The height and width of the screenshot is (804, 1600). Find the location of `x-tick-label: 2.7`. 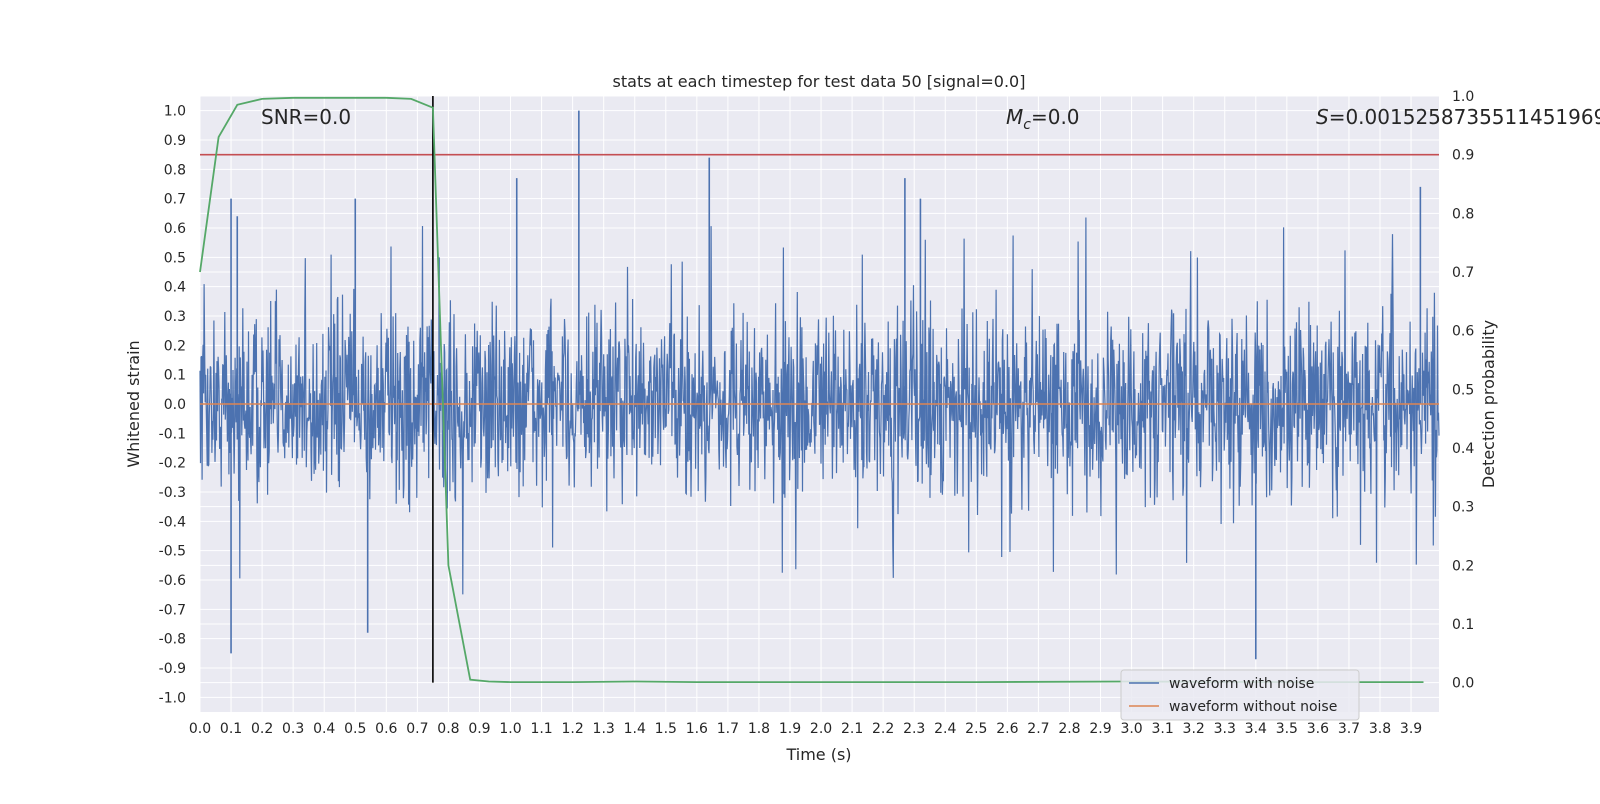

x-tick-label: 2.7 is located at coordinates (1038, 729).